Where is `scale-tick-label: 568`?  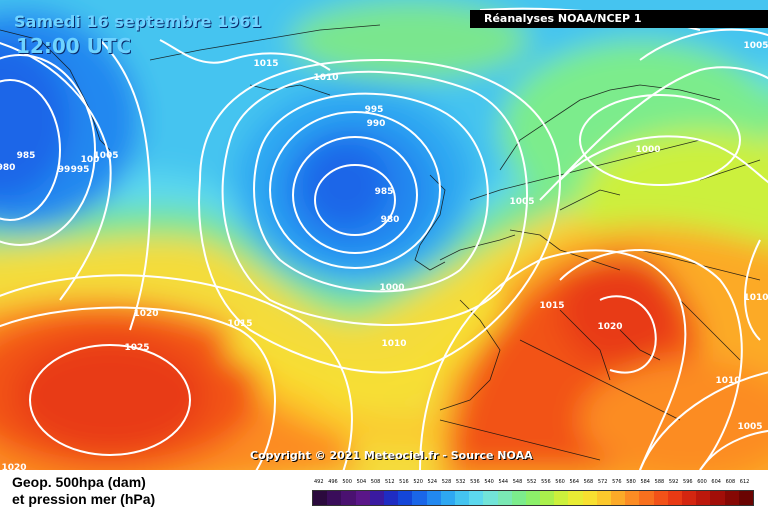
scale-tick-label: 568 is located at coordinates (588, 482).